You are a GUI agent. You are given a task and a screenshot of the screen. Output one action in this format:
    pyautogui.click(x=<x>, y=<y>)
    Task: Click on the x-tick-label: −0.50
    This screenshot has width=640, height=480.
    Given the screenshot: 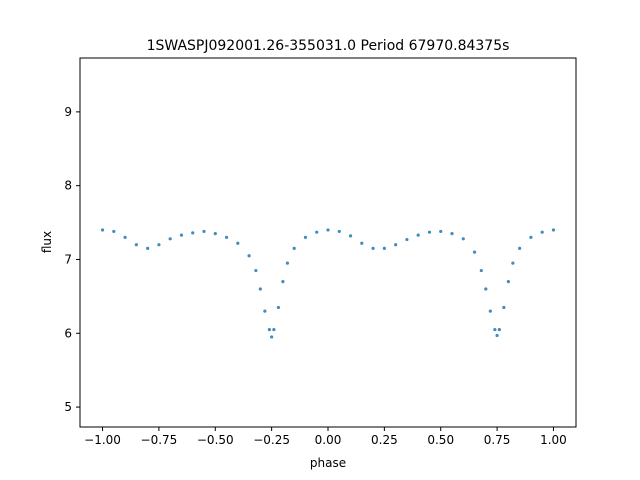 What is the action you would take?
    pyautogui.click(x=215, y=440)
    